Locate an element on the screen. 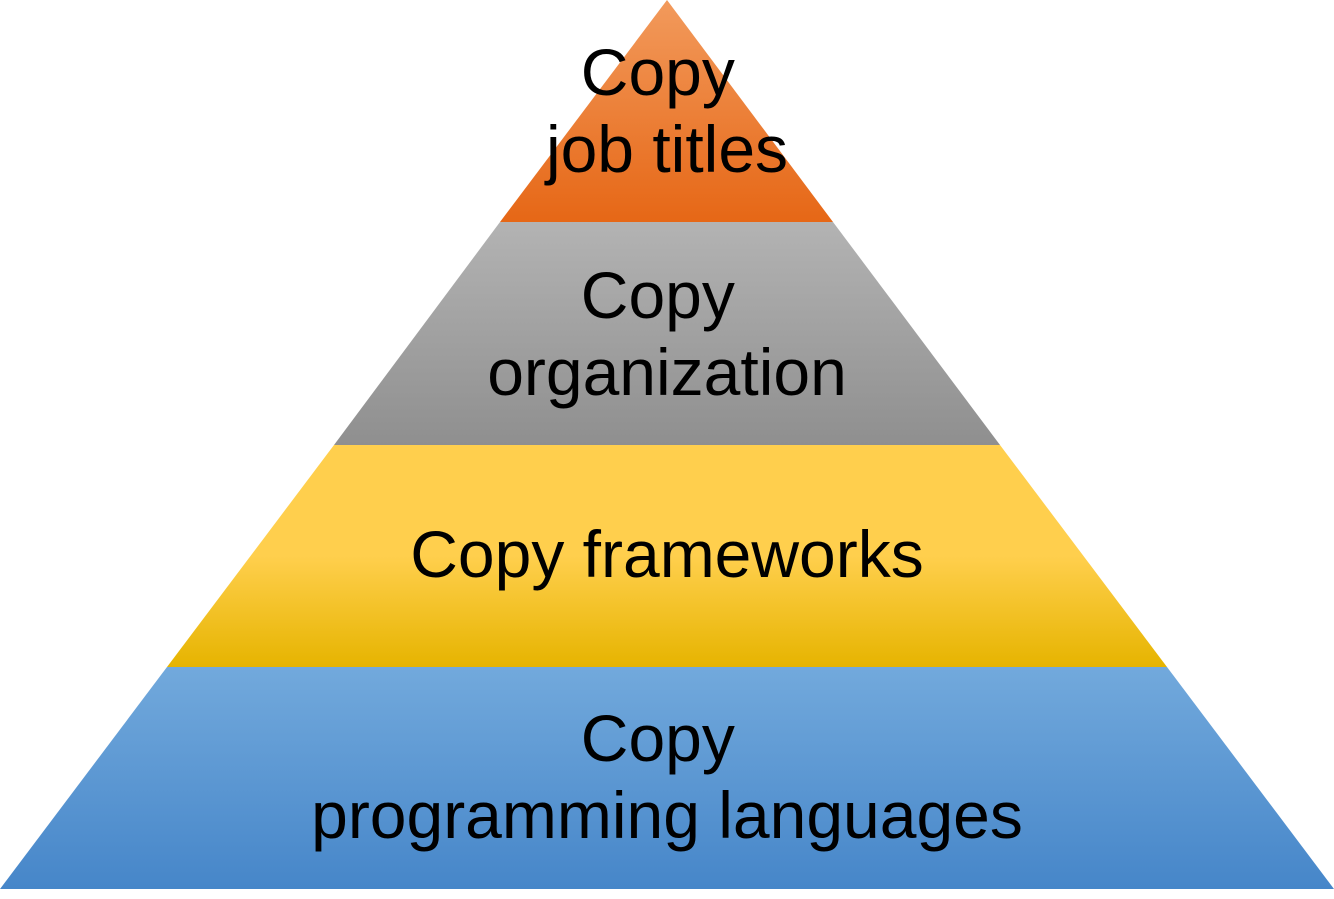  tier-frameworks-label: Copy frameworks is located at coordinates (666, 554).